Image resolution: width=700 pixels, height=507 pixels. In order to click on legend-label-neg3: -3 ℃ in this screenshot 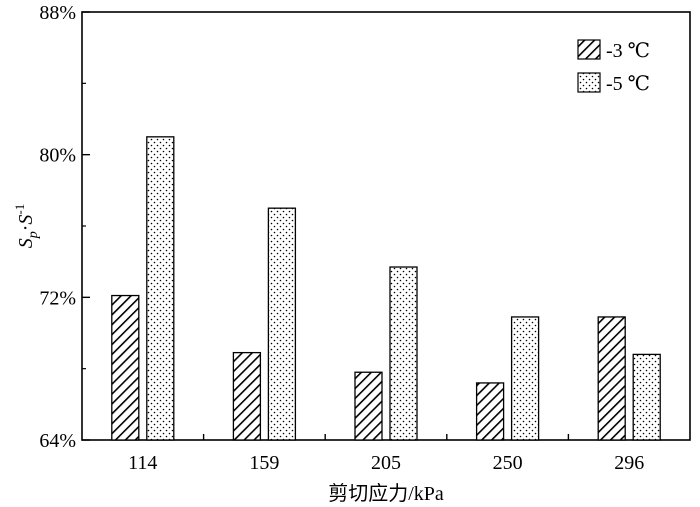, I will do `click(628, 51)`.